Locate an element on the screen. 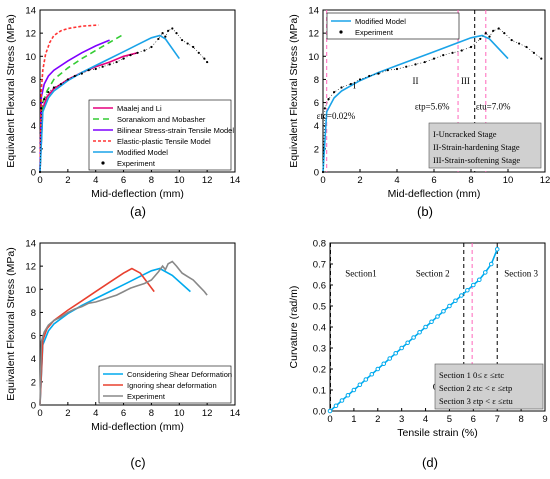 This screenshot has height=479, width=550. series-line is located at coordinates (109, 103).